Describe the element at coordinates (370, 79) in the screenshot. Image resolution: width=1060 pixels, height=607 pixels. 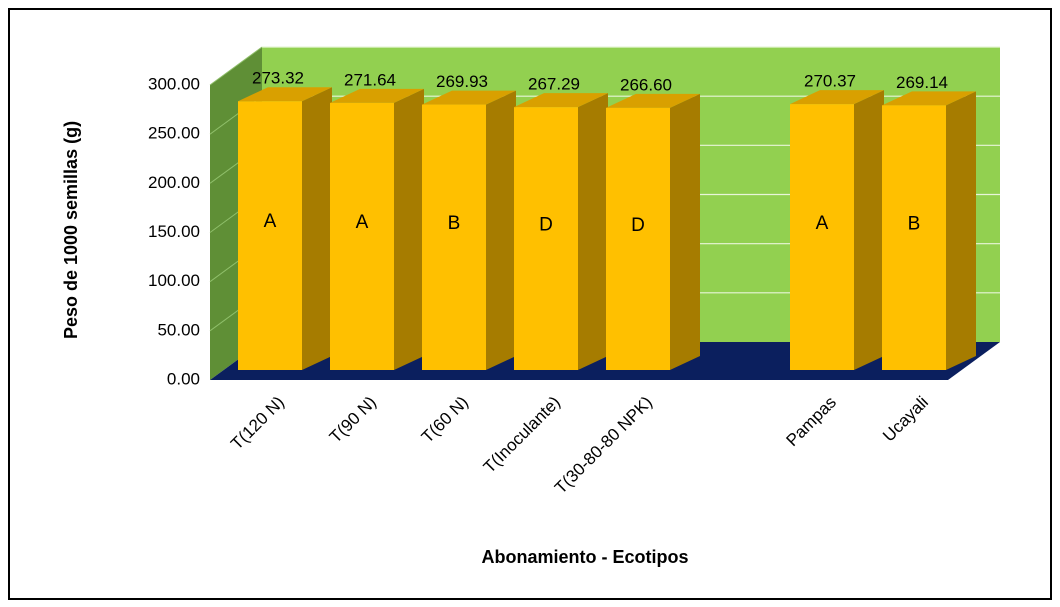
I see `value-label: 271.64` at that location.